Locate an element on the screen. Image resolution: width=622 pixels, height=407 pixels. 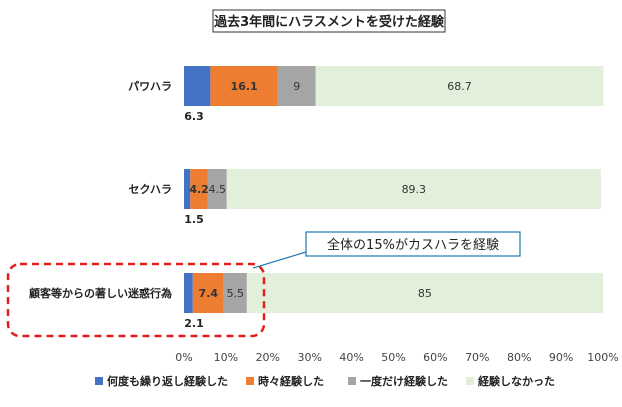
x-tick-label: 70% is located at coordinates (477, 357).